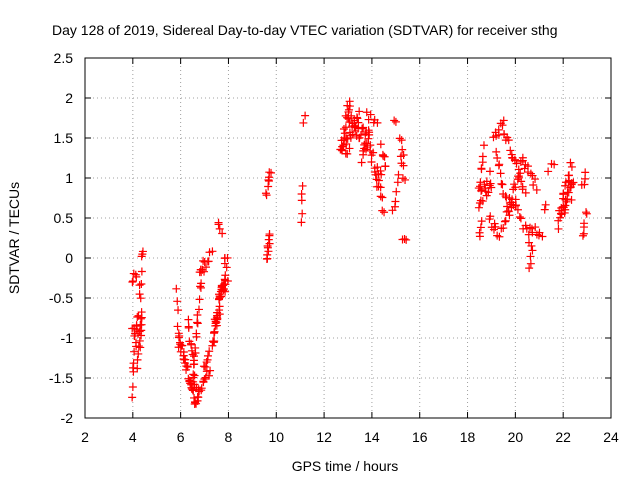 The height and width of the screenshot is (480, 640). What do you see at coordinates (516, 437) in the screenshot?
I see `x-tick-label: 20` at bounding box center [516, 437].